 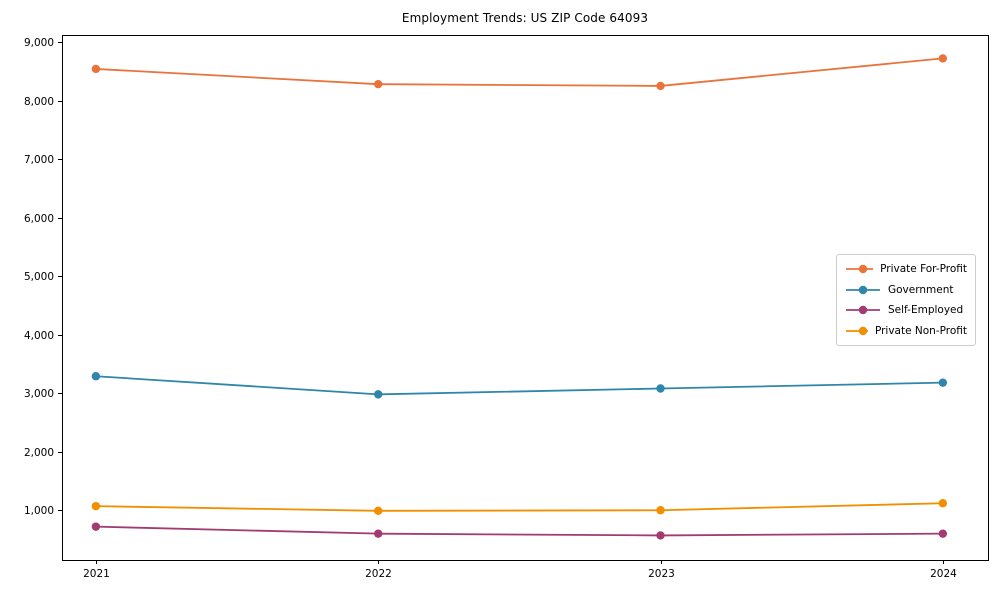 What do you see at coordinates (378, 394) in the screenshot?
I see `data-point-government-2022` at bounding box center [378, 394].